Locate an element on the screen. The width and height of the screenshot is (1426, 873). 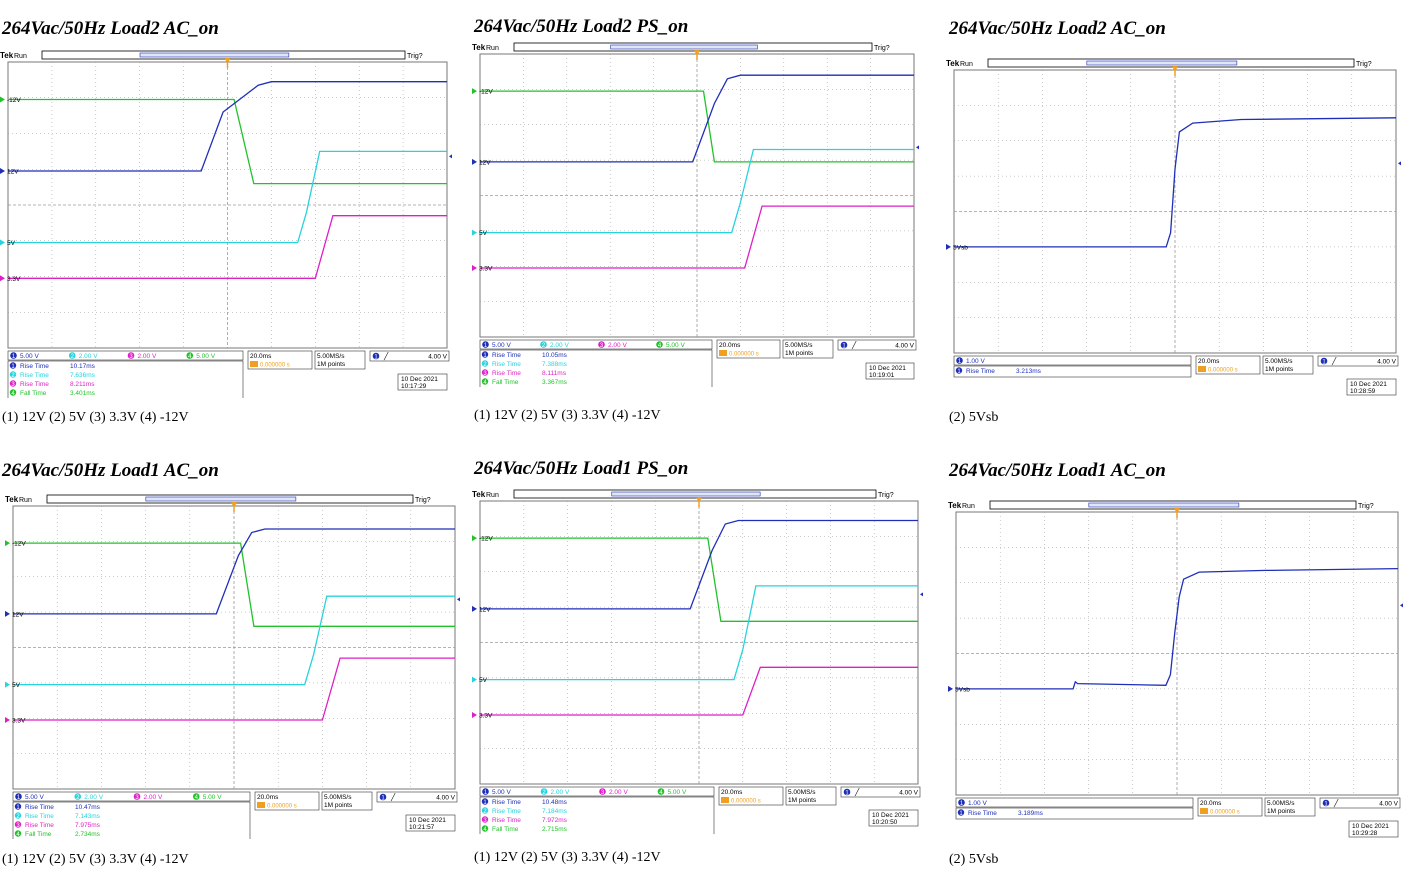
panel-title: 264Vac/50Hz Load2 AC_on is located at coordinates (1057, 28).